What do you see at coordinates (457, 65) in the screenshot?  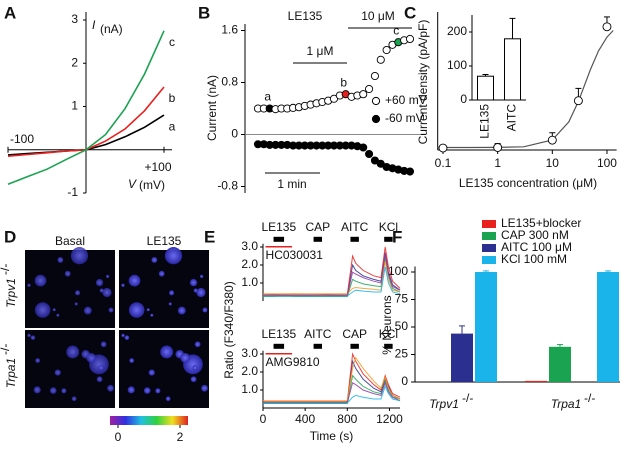 I see `inset-y-tick-label: 100` at bounding box center [457, 65].